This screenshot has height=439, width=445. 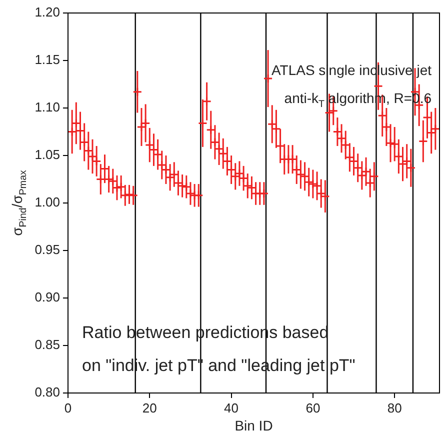 What do you see at coordinates (47, 392) in the screenshot?
I see `y-tick-label: 0.80` at bounding box center [47, 392].